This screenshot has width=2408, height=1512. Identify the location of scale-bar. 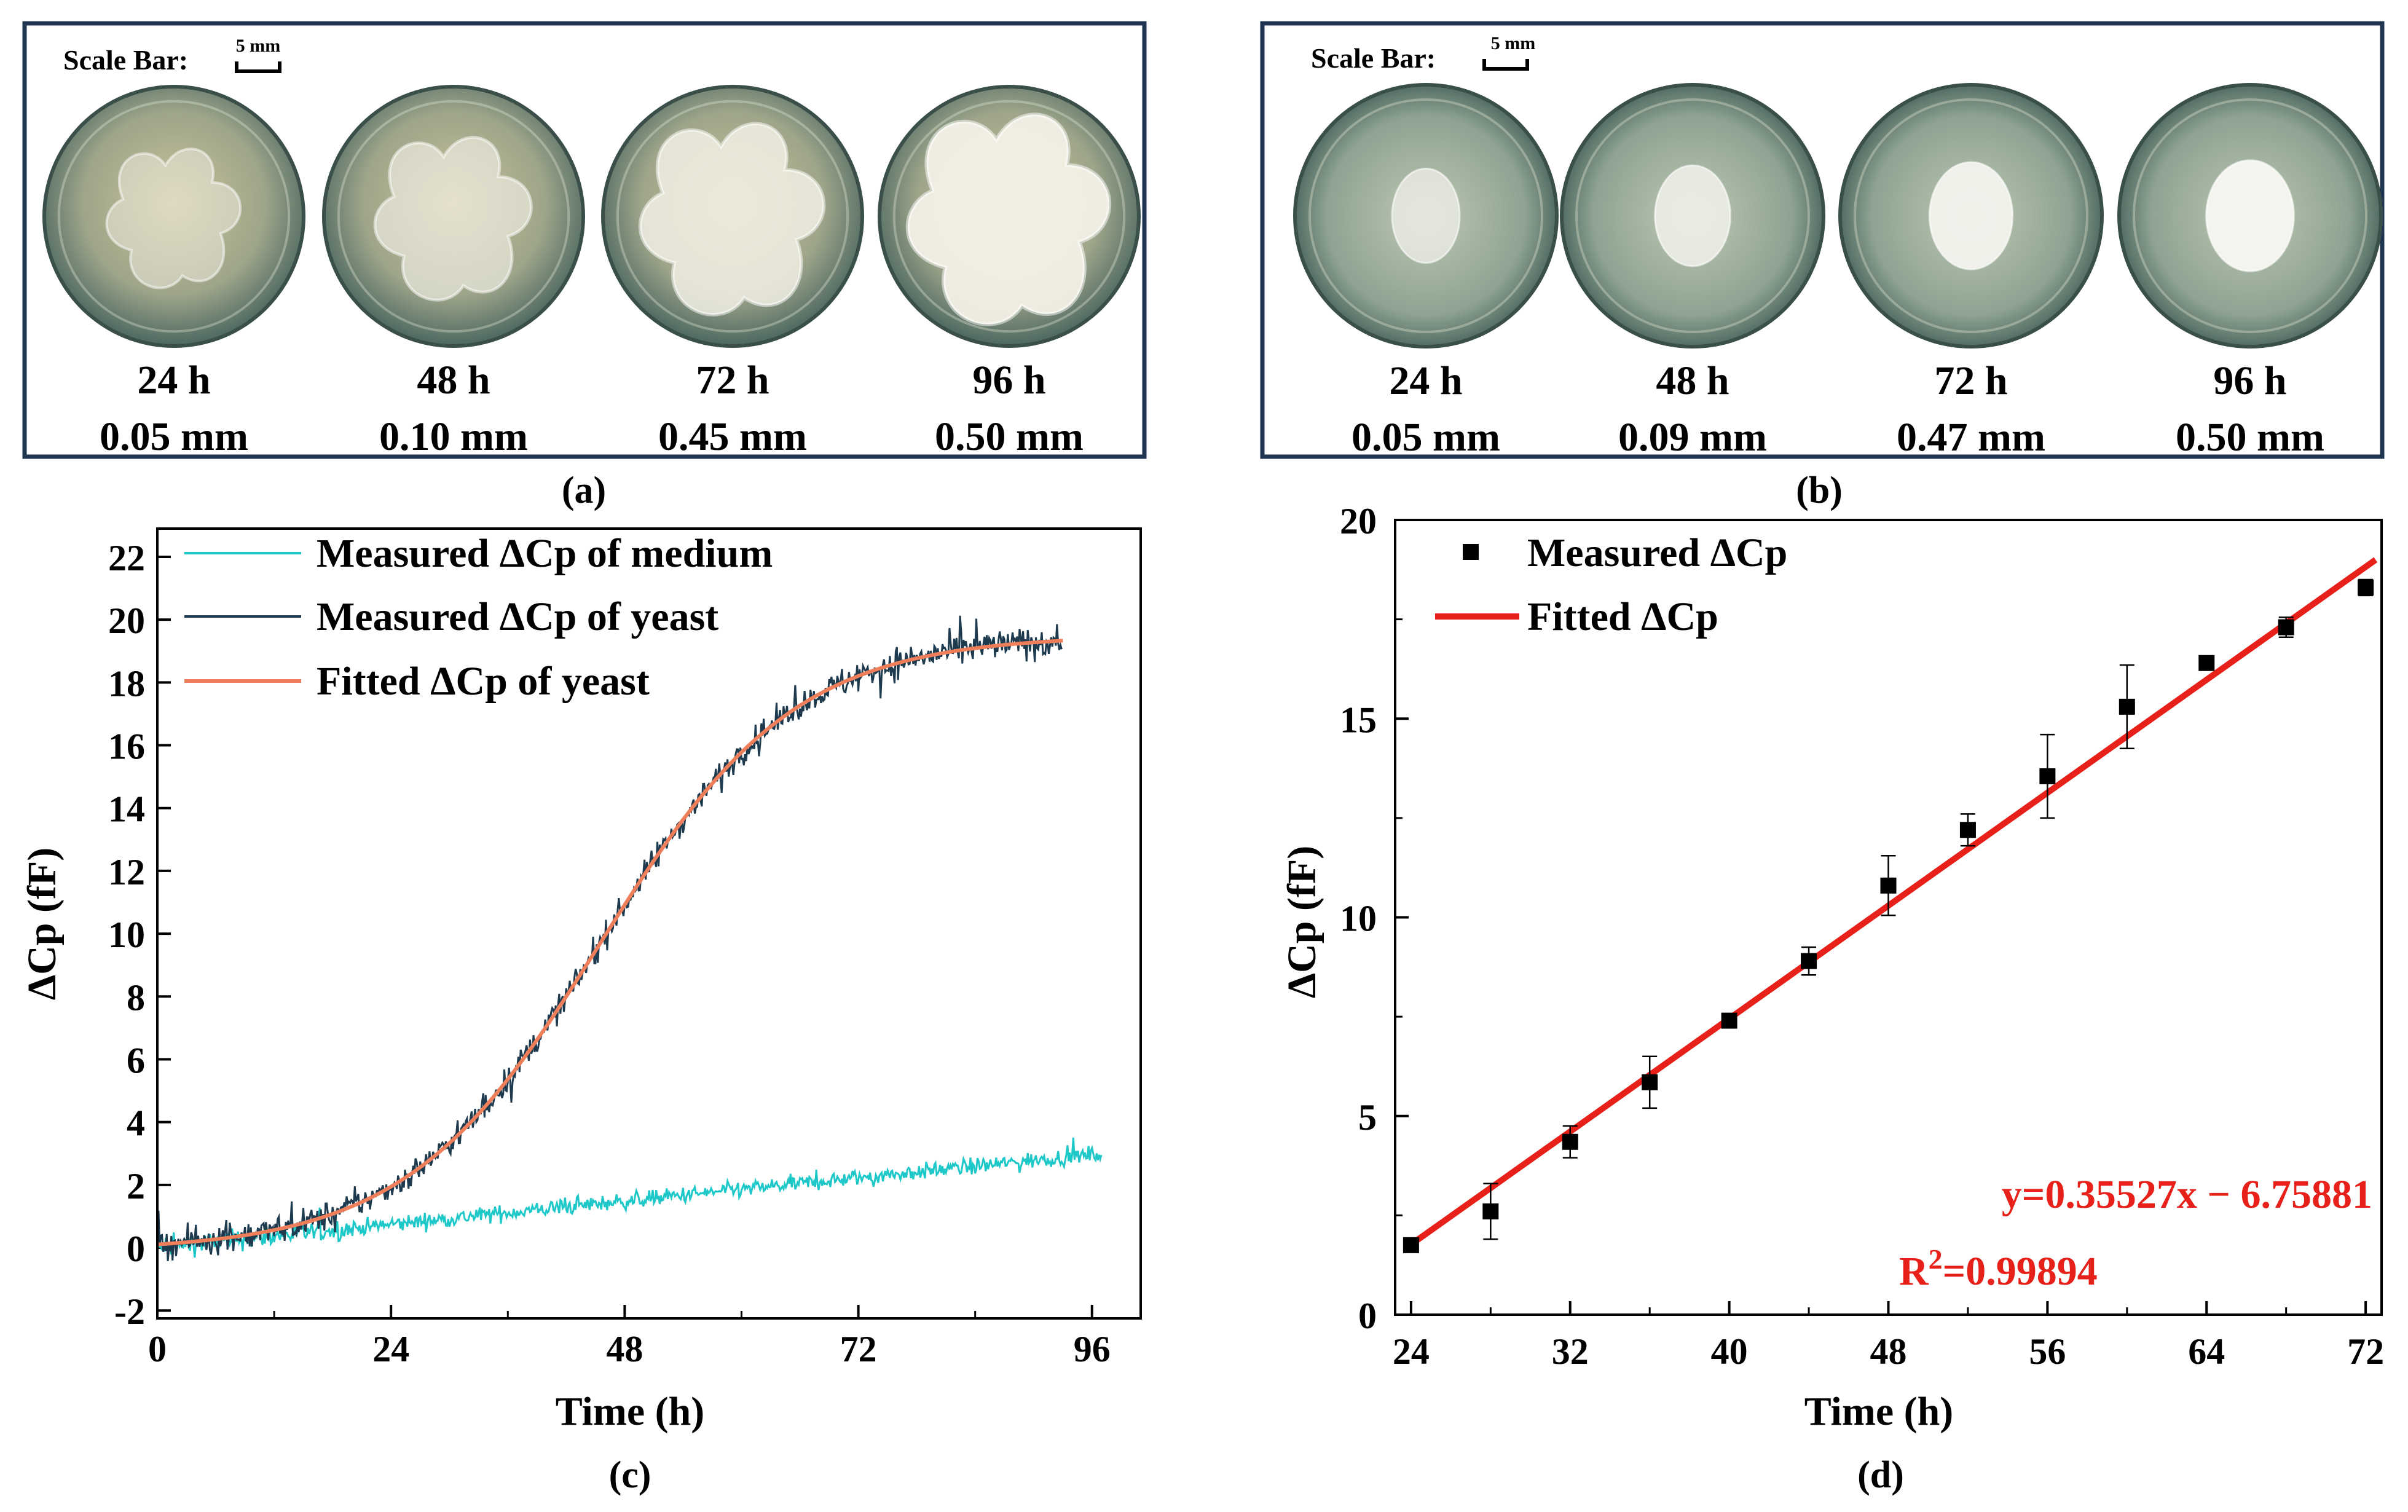
(1505, 65).